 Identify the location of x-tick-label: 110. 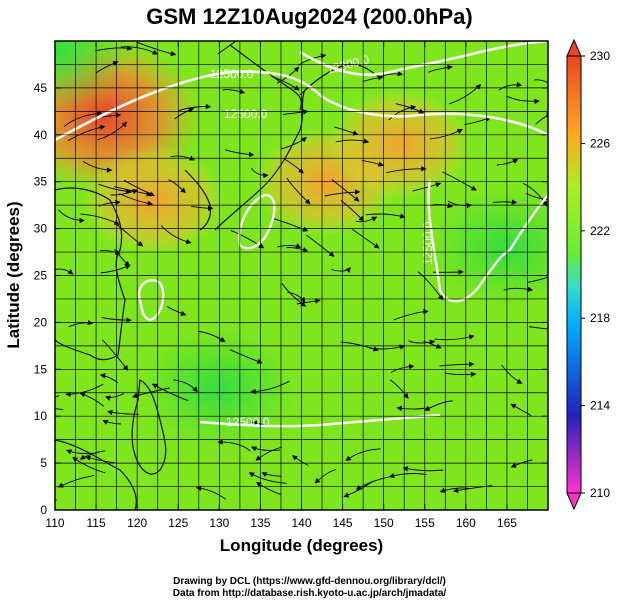
(54, 523).